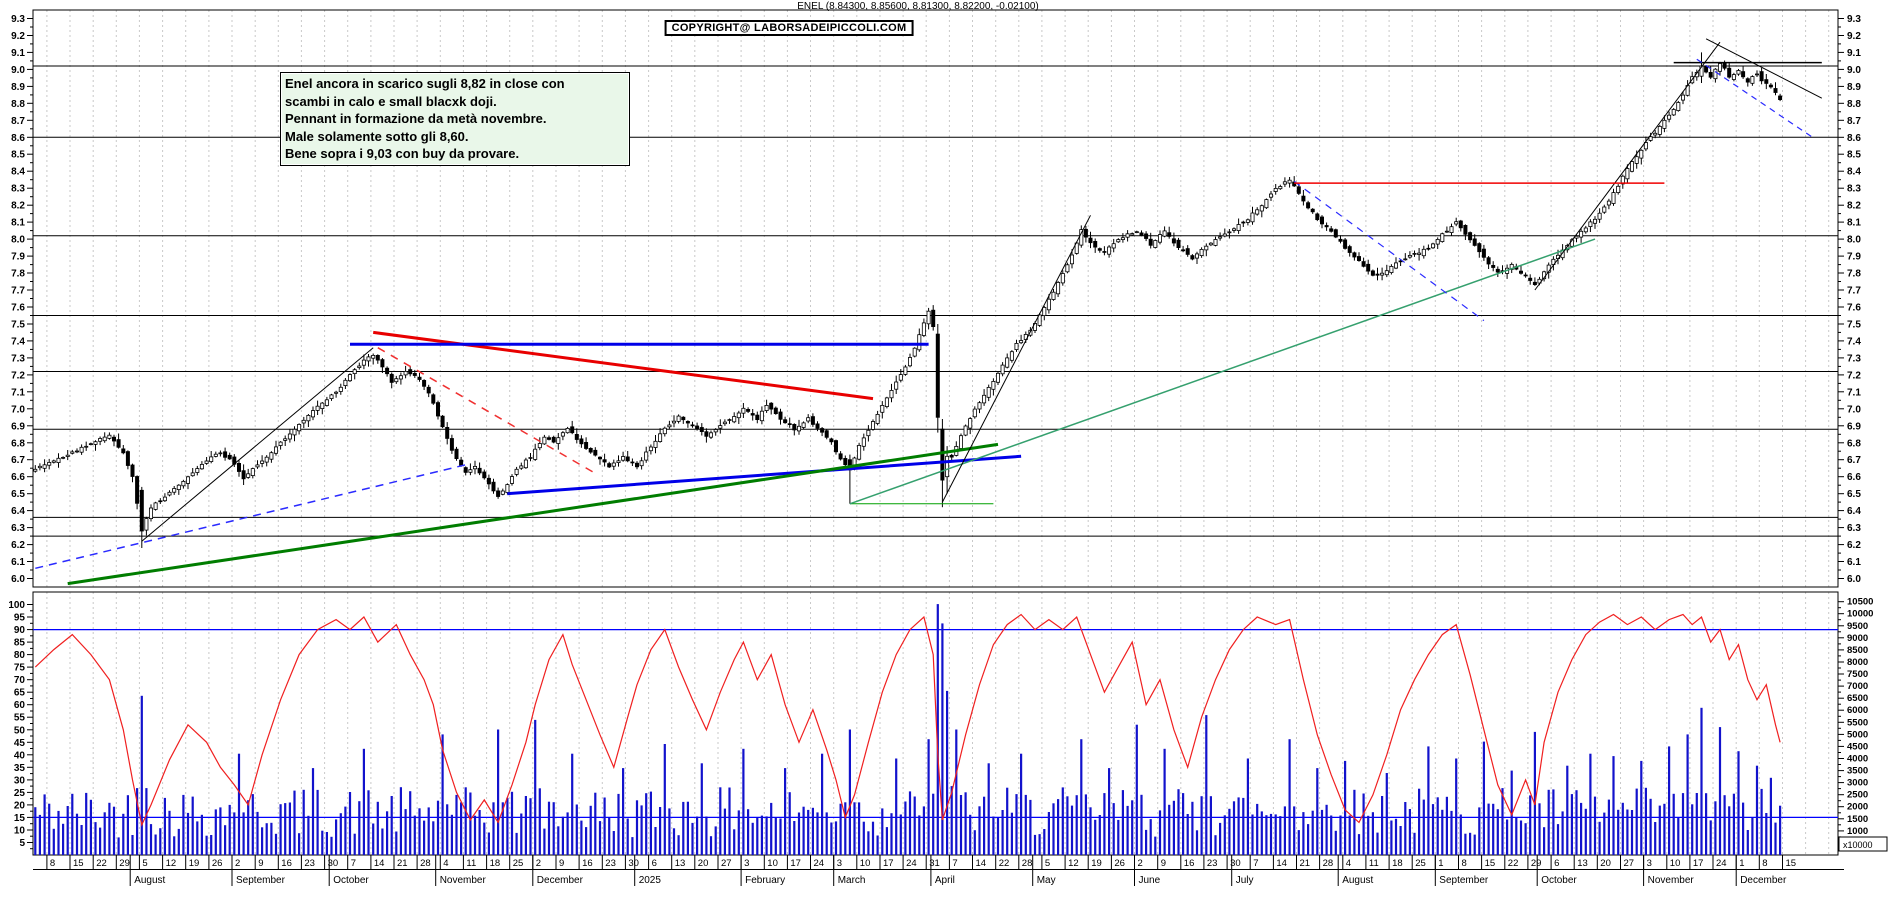 The image size is (1890, 902). Describe the element at coordinates (1857, 831) in the screenshot. I see `svg-text: 1000` at that location.